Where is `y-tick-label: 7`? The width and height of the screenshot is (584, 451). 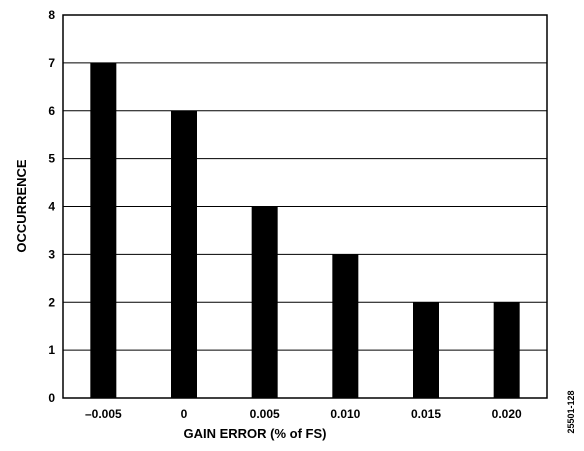
y-tick-label: 7 is located at coordinates (51, 63).